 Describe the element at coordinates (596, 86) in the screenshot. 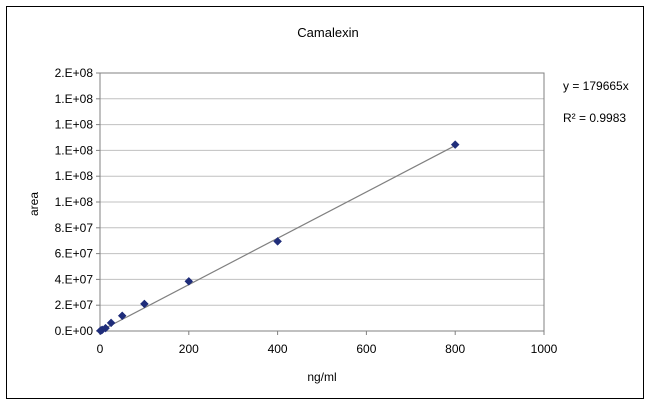

I see `trendline-equation: y = 179665x` at that location.